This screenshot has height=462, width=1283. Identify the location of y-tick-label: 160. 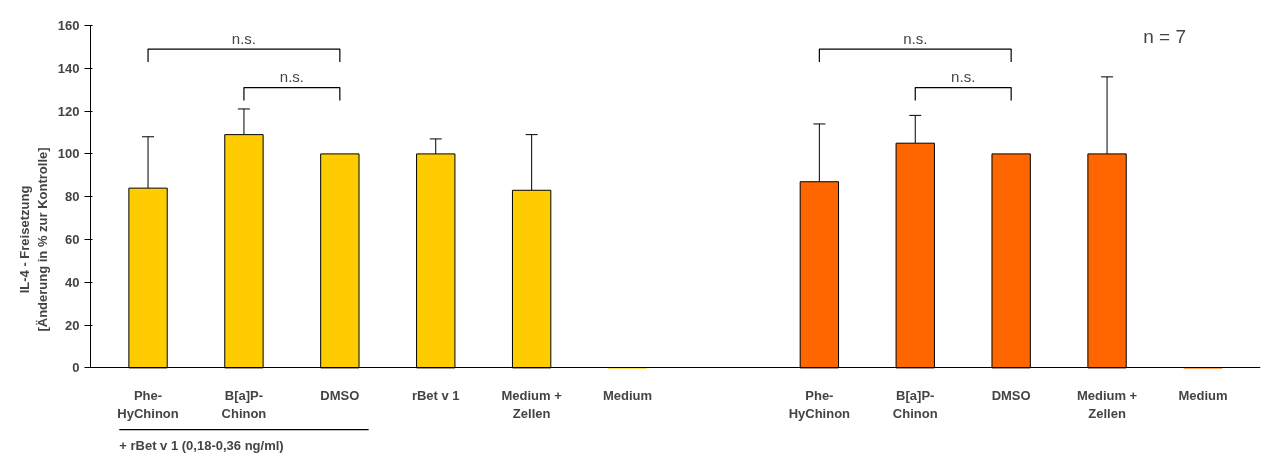
(68, 25).